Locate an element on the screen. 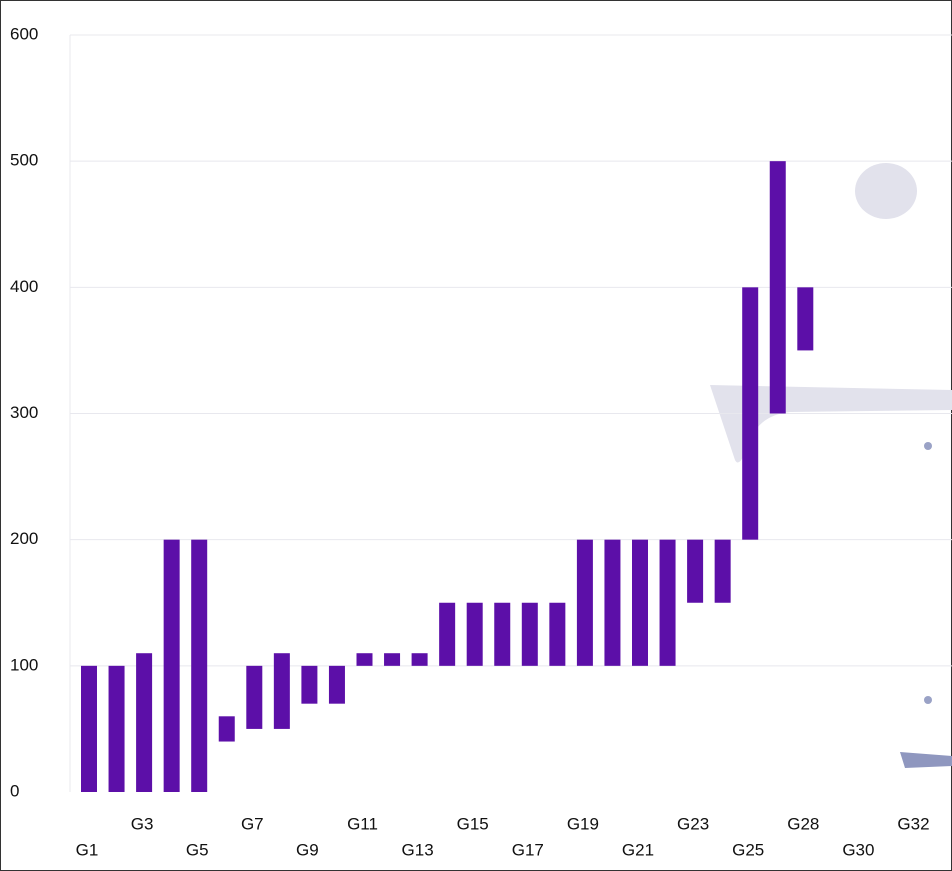 The height and width of the screenshot is (871, 952). y-tick-label: 600 is located at coordinates (24, 33).